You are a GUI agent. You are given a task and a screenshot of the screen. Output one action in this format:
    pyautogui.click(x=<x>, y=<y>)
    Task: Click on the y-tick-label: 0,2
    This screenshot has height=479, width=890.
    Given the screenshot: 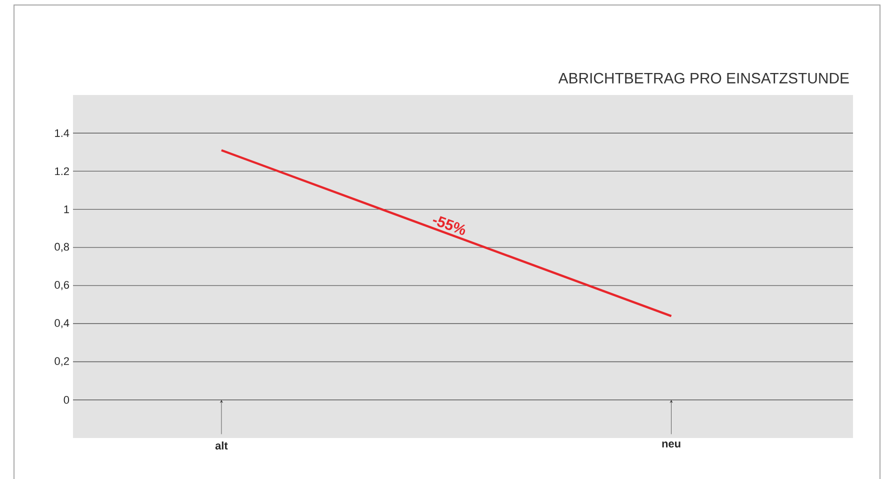 What is the action you would take?
    pyautogui.click(x=61, y=361)
    